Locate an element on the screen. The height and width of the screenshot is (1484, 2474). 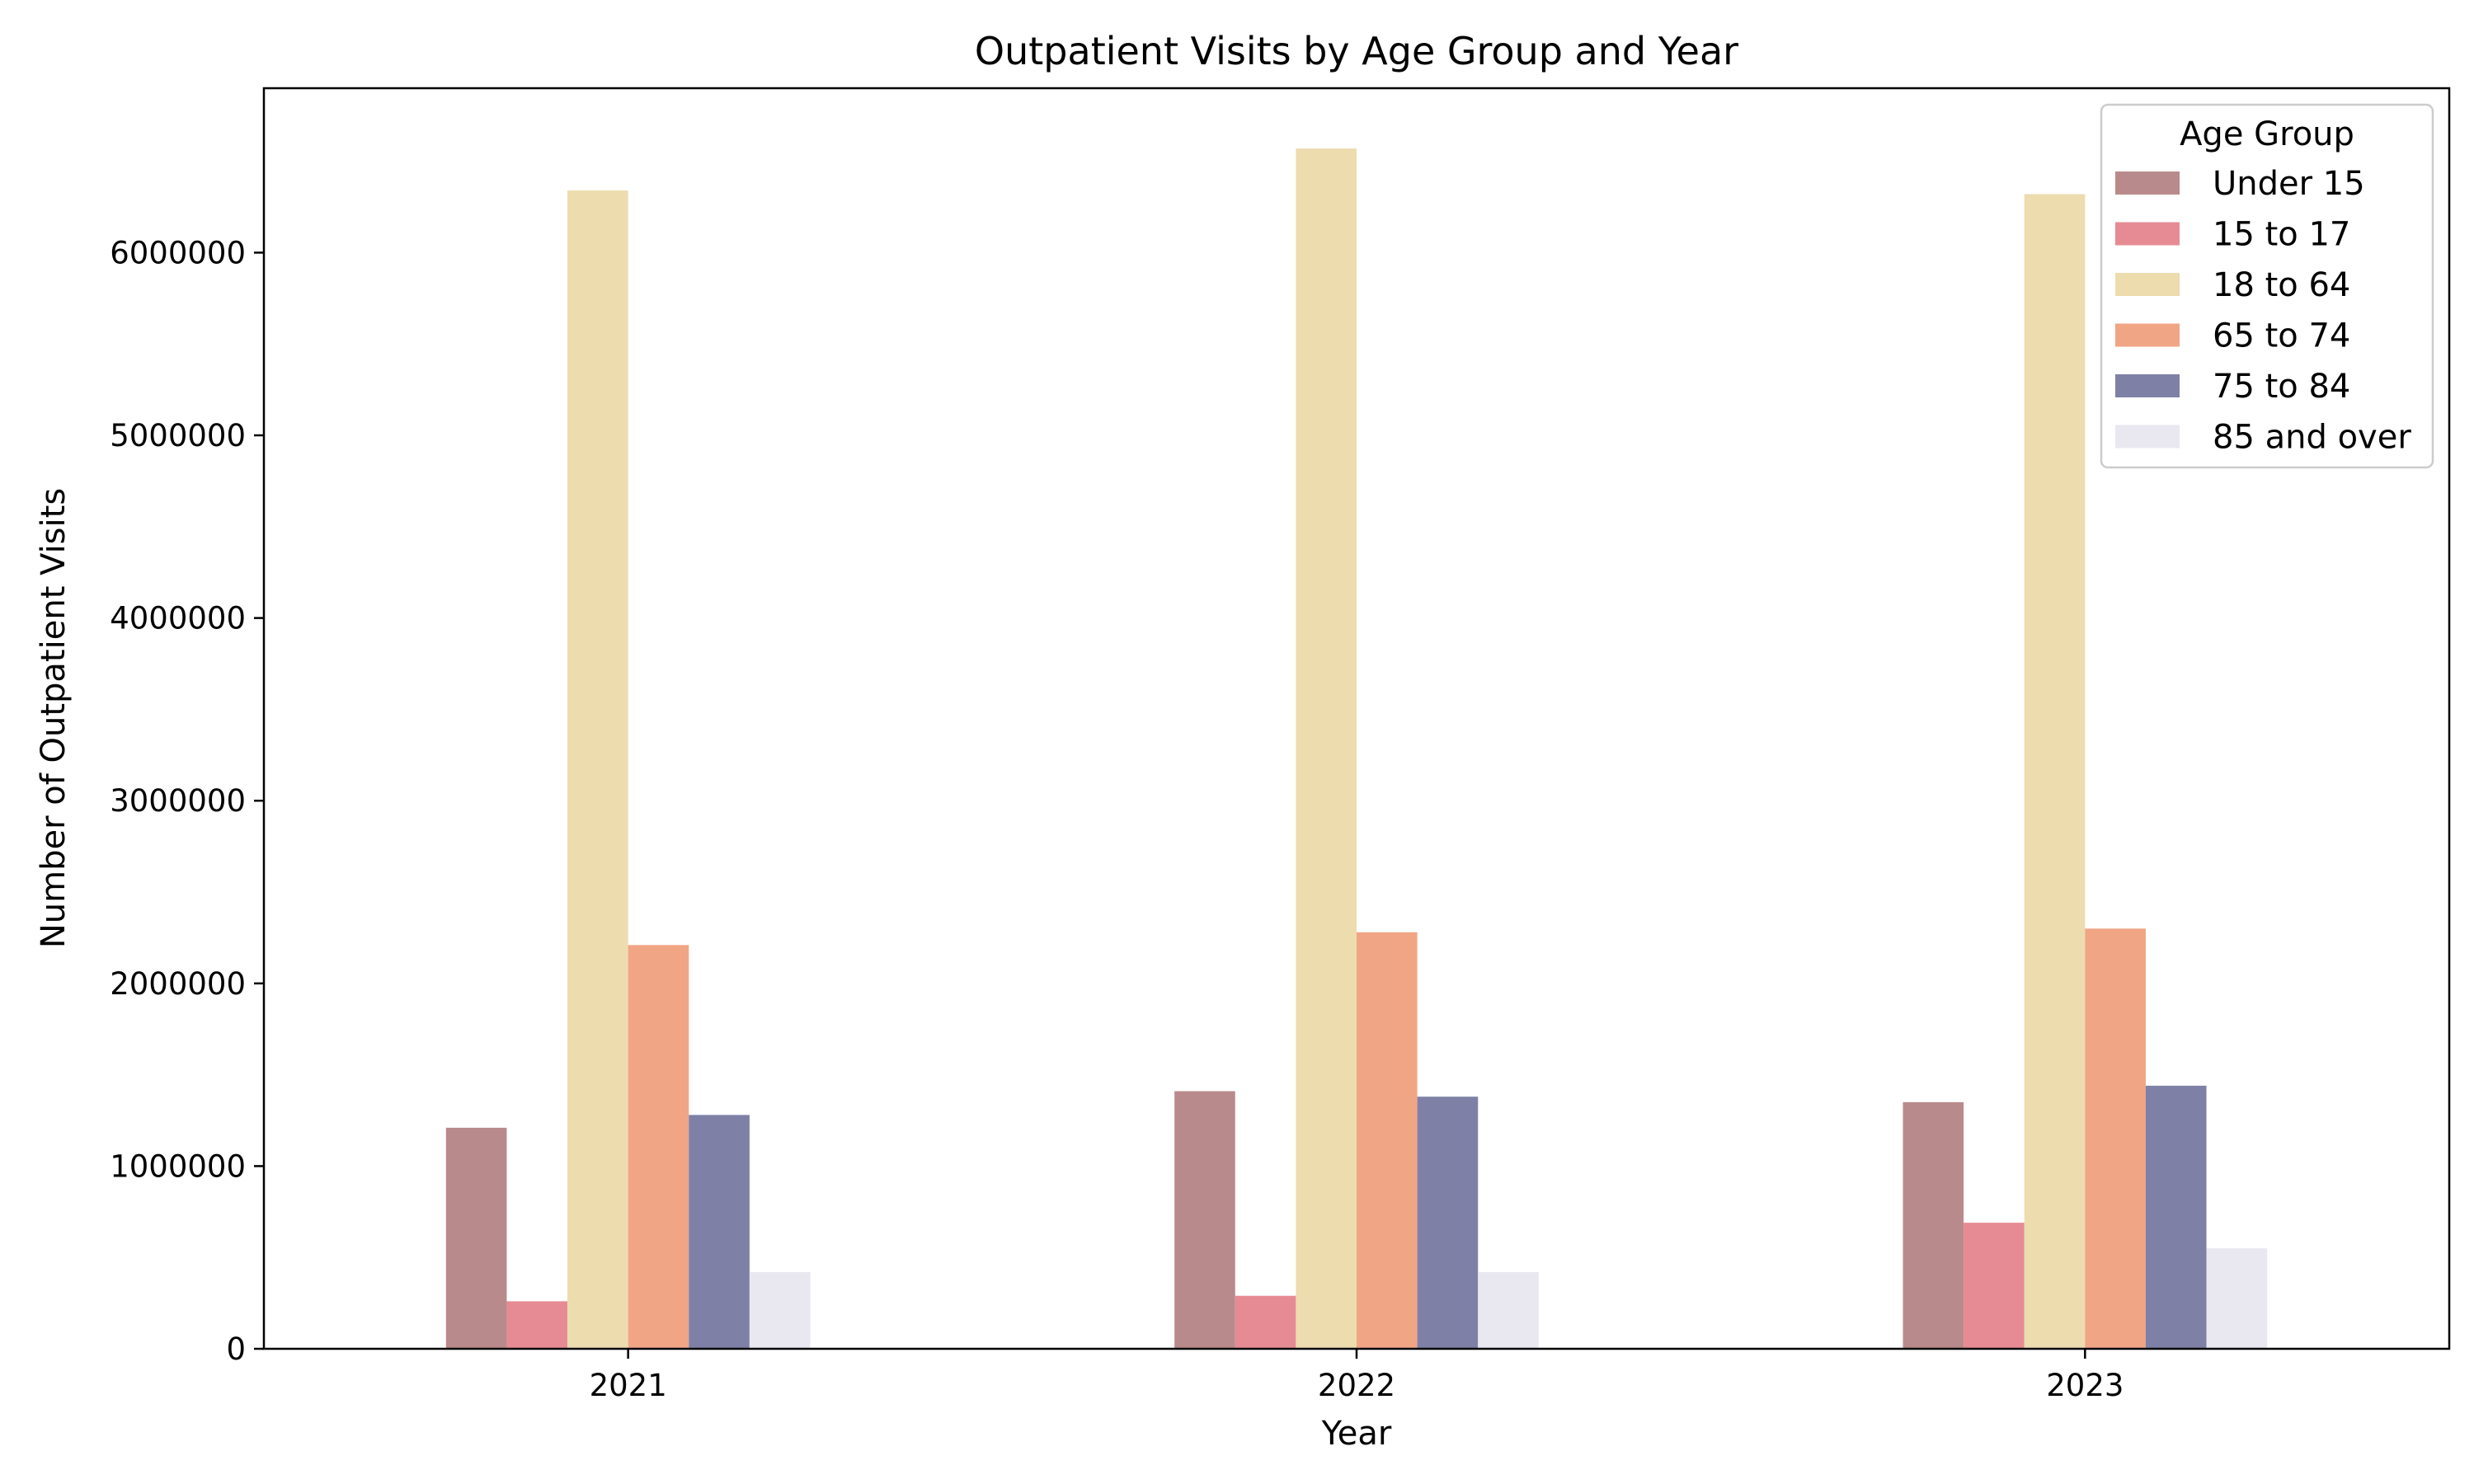
y-tick-label: 2000000 is located at coordinates (178, 984).